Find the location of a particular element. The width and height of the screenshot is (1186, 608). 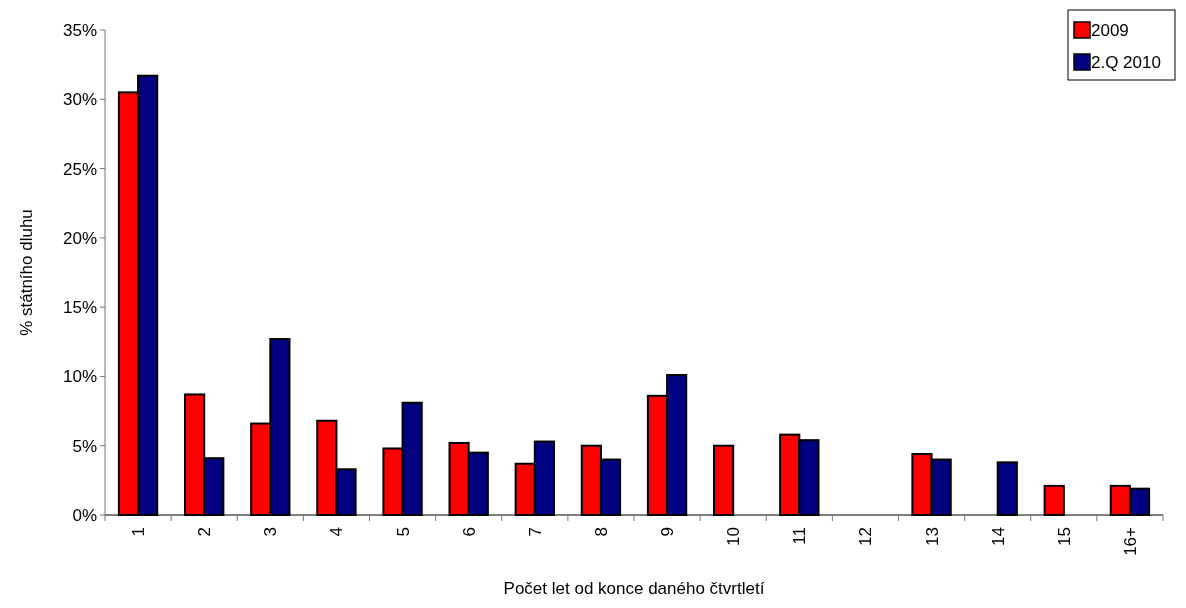

y-tick-label: 30% is located at coordinates (79, 100).